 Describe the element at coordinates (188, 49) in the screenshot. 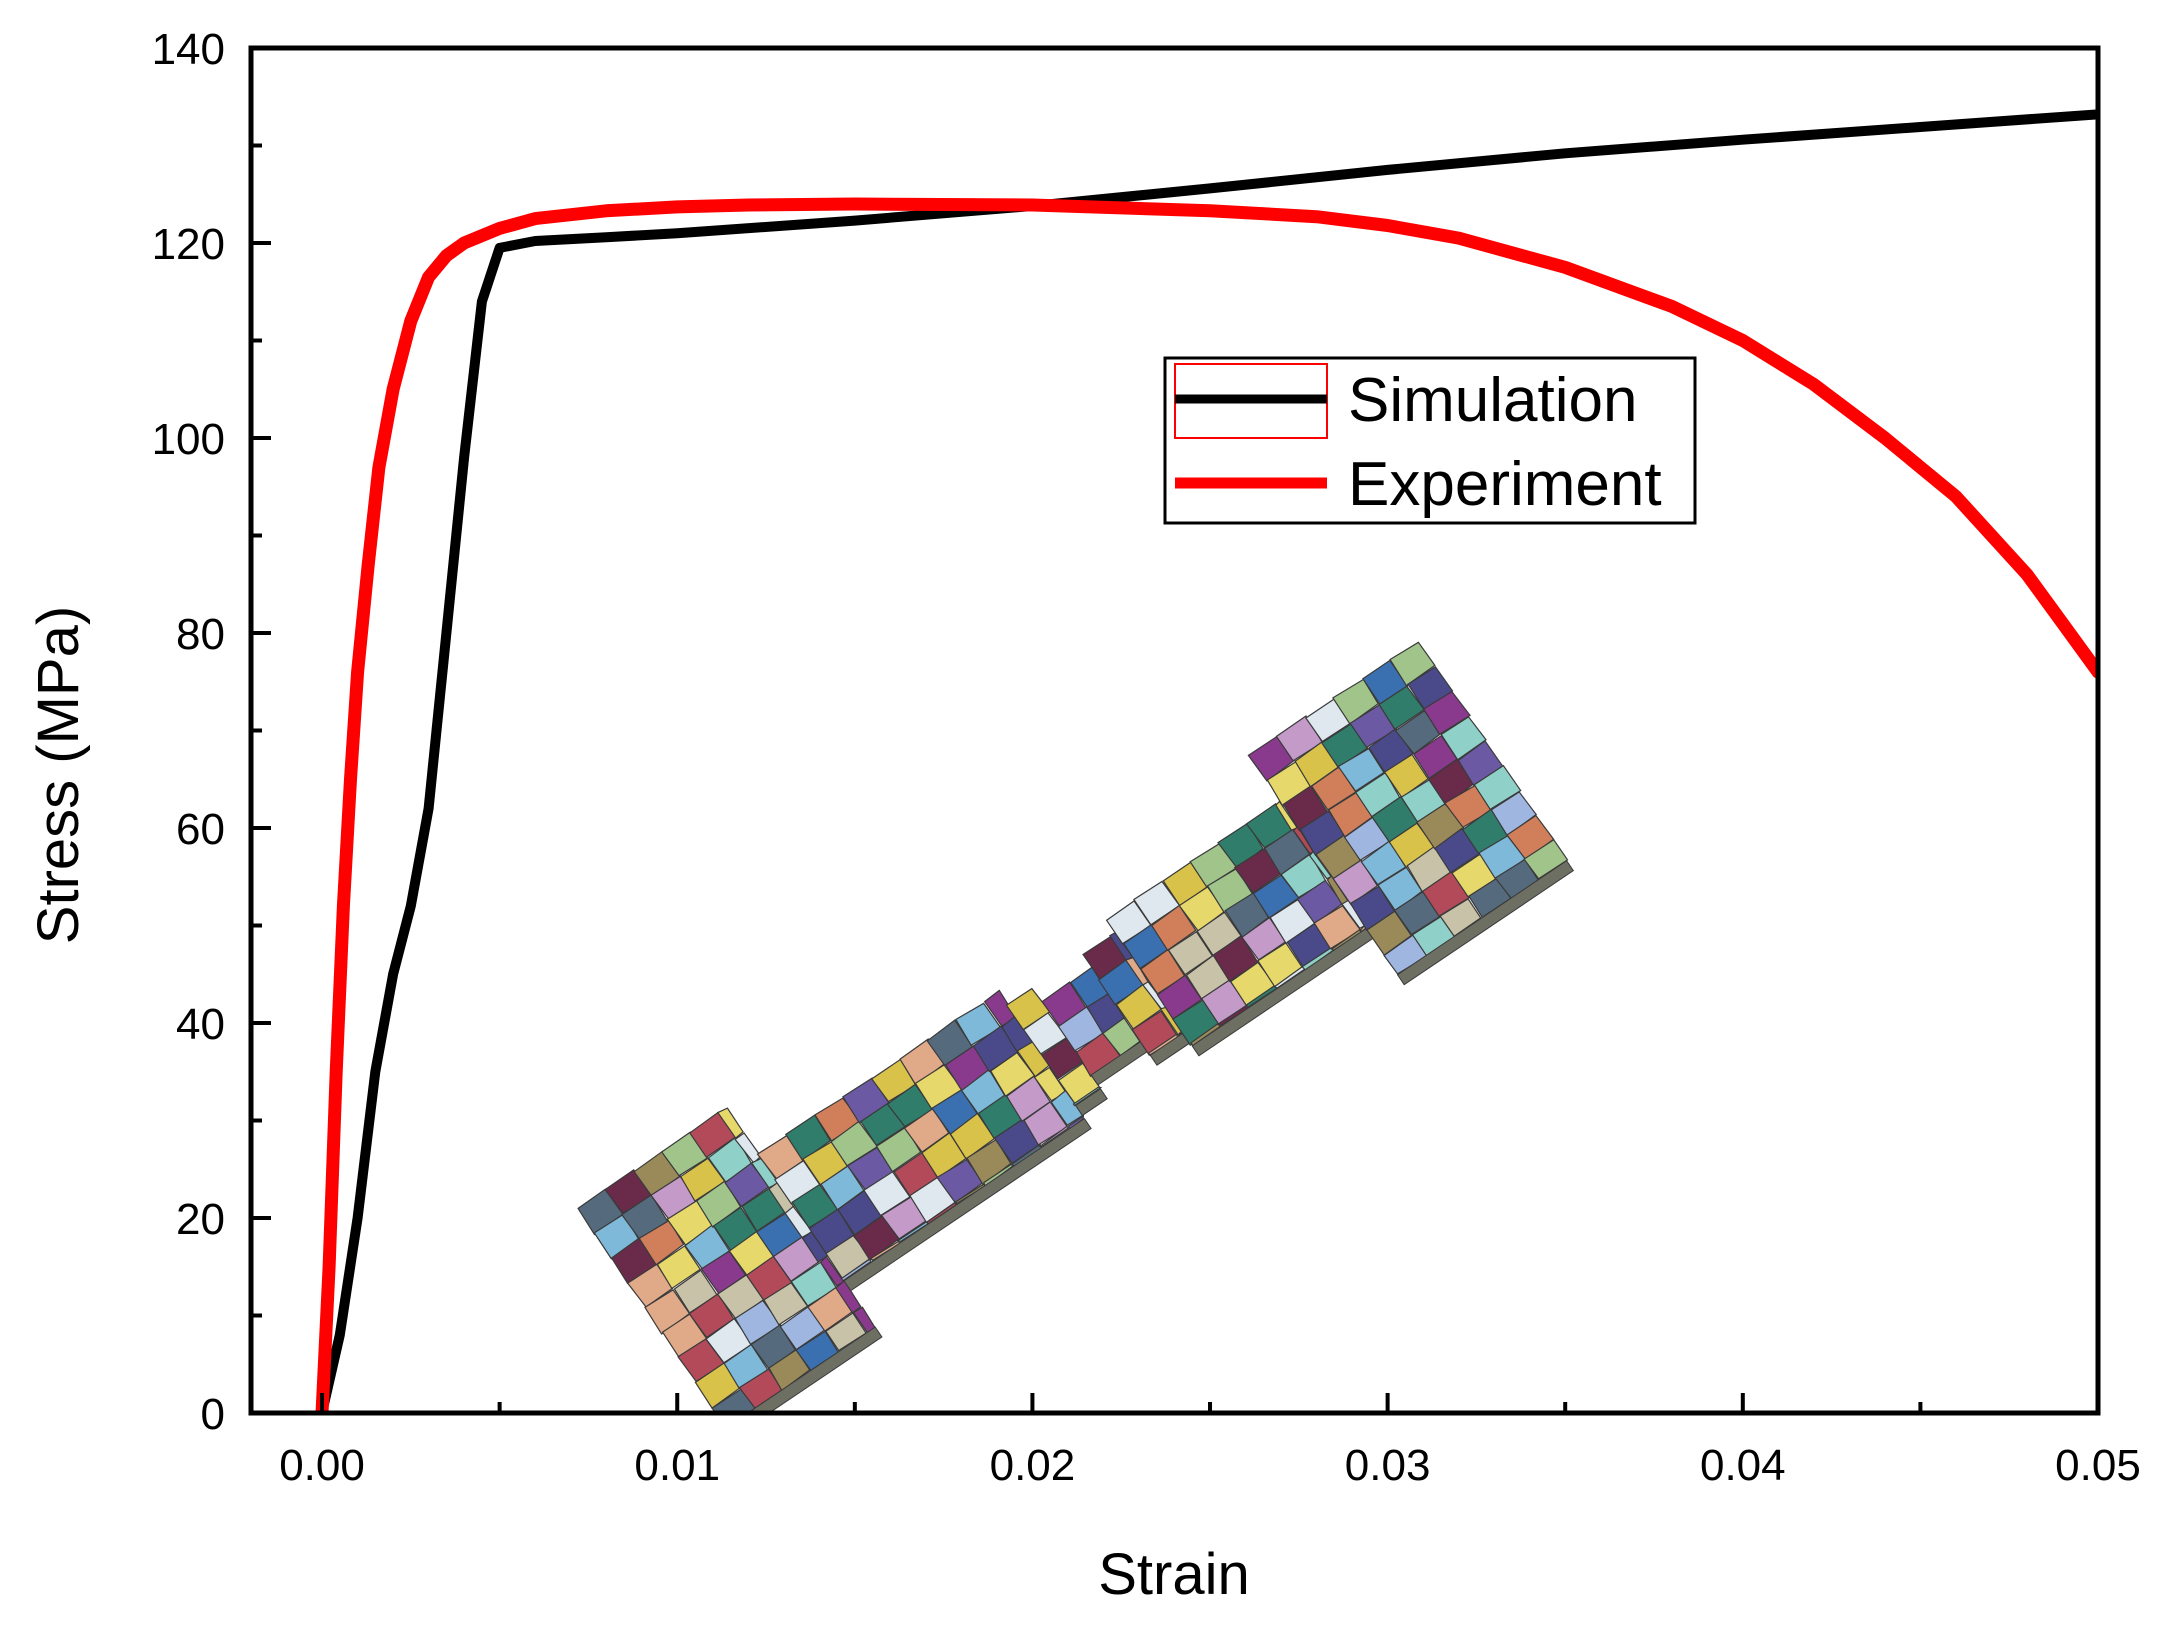

I see `y-tick-label: 140` at that location.